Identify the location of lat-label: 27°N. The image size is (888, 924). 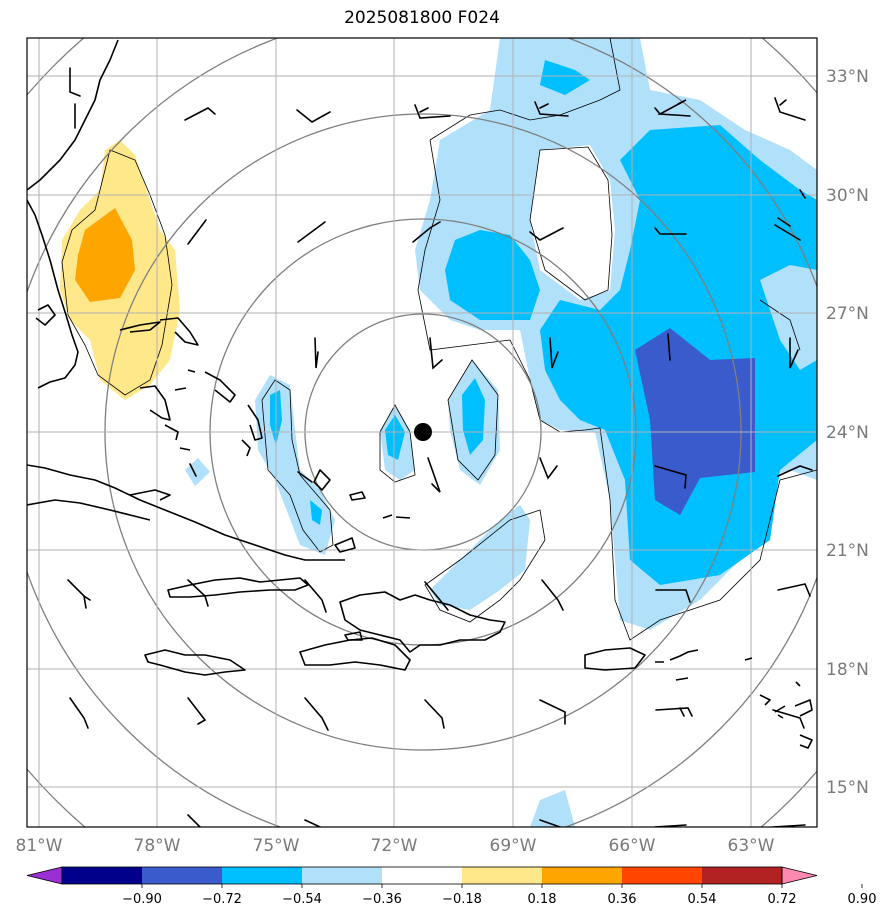
(847, 314).